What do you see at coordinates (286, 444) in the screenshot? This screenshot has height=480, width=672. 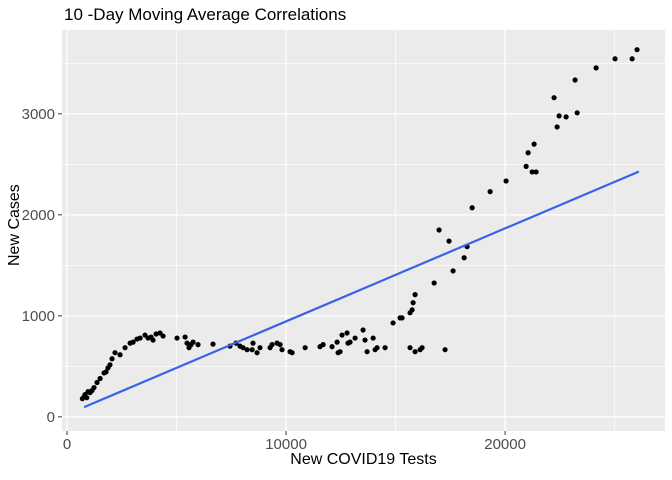 I see `x-axis-tick-label: 10000` at bounding box center [286, 444].